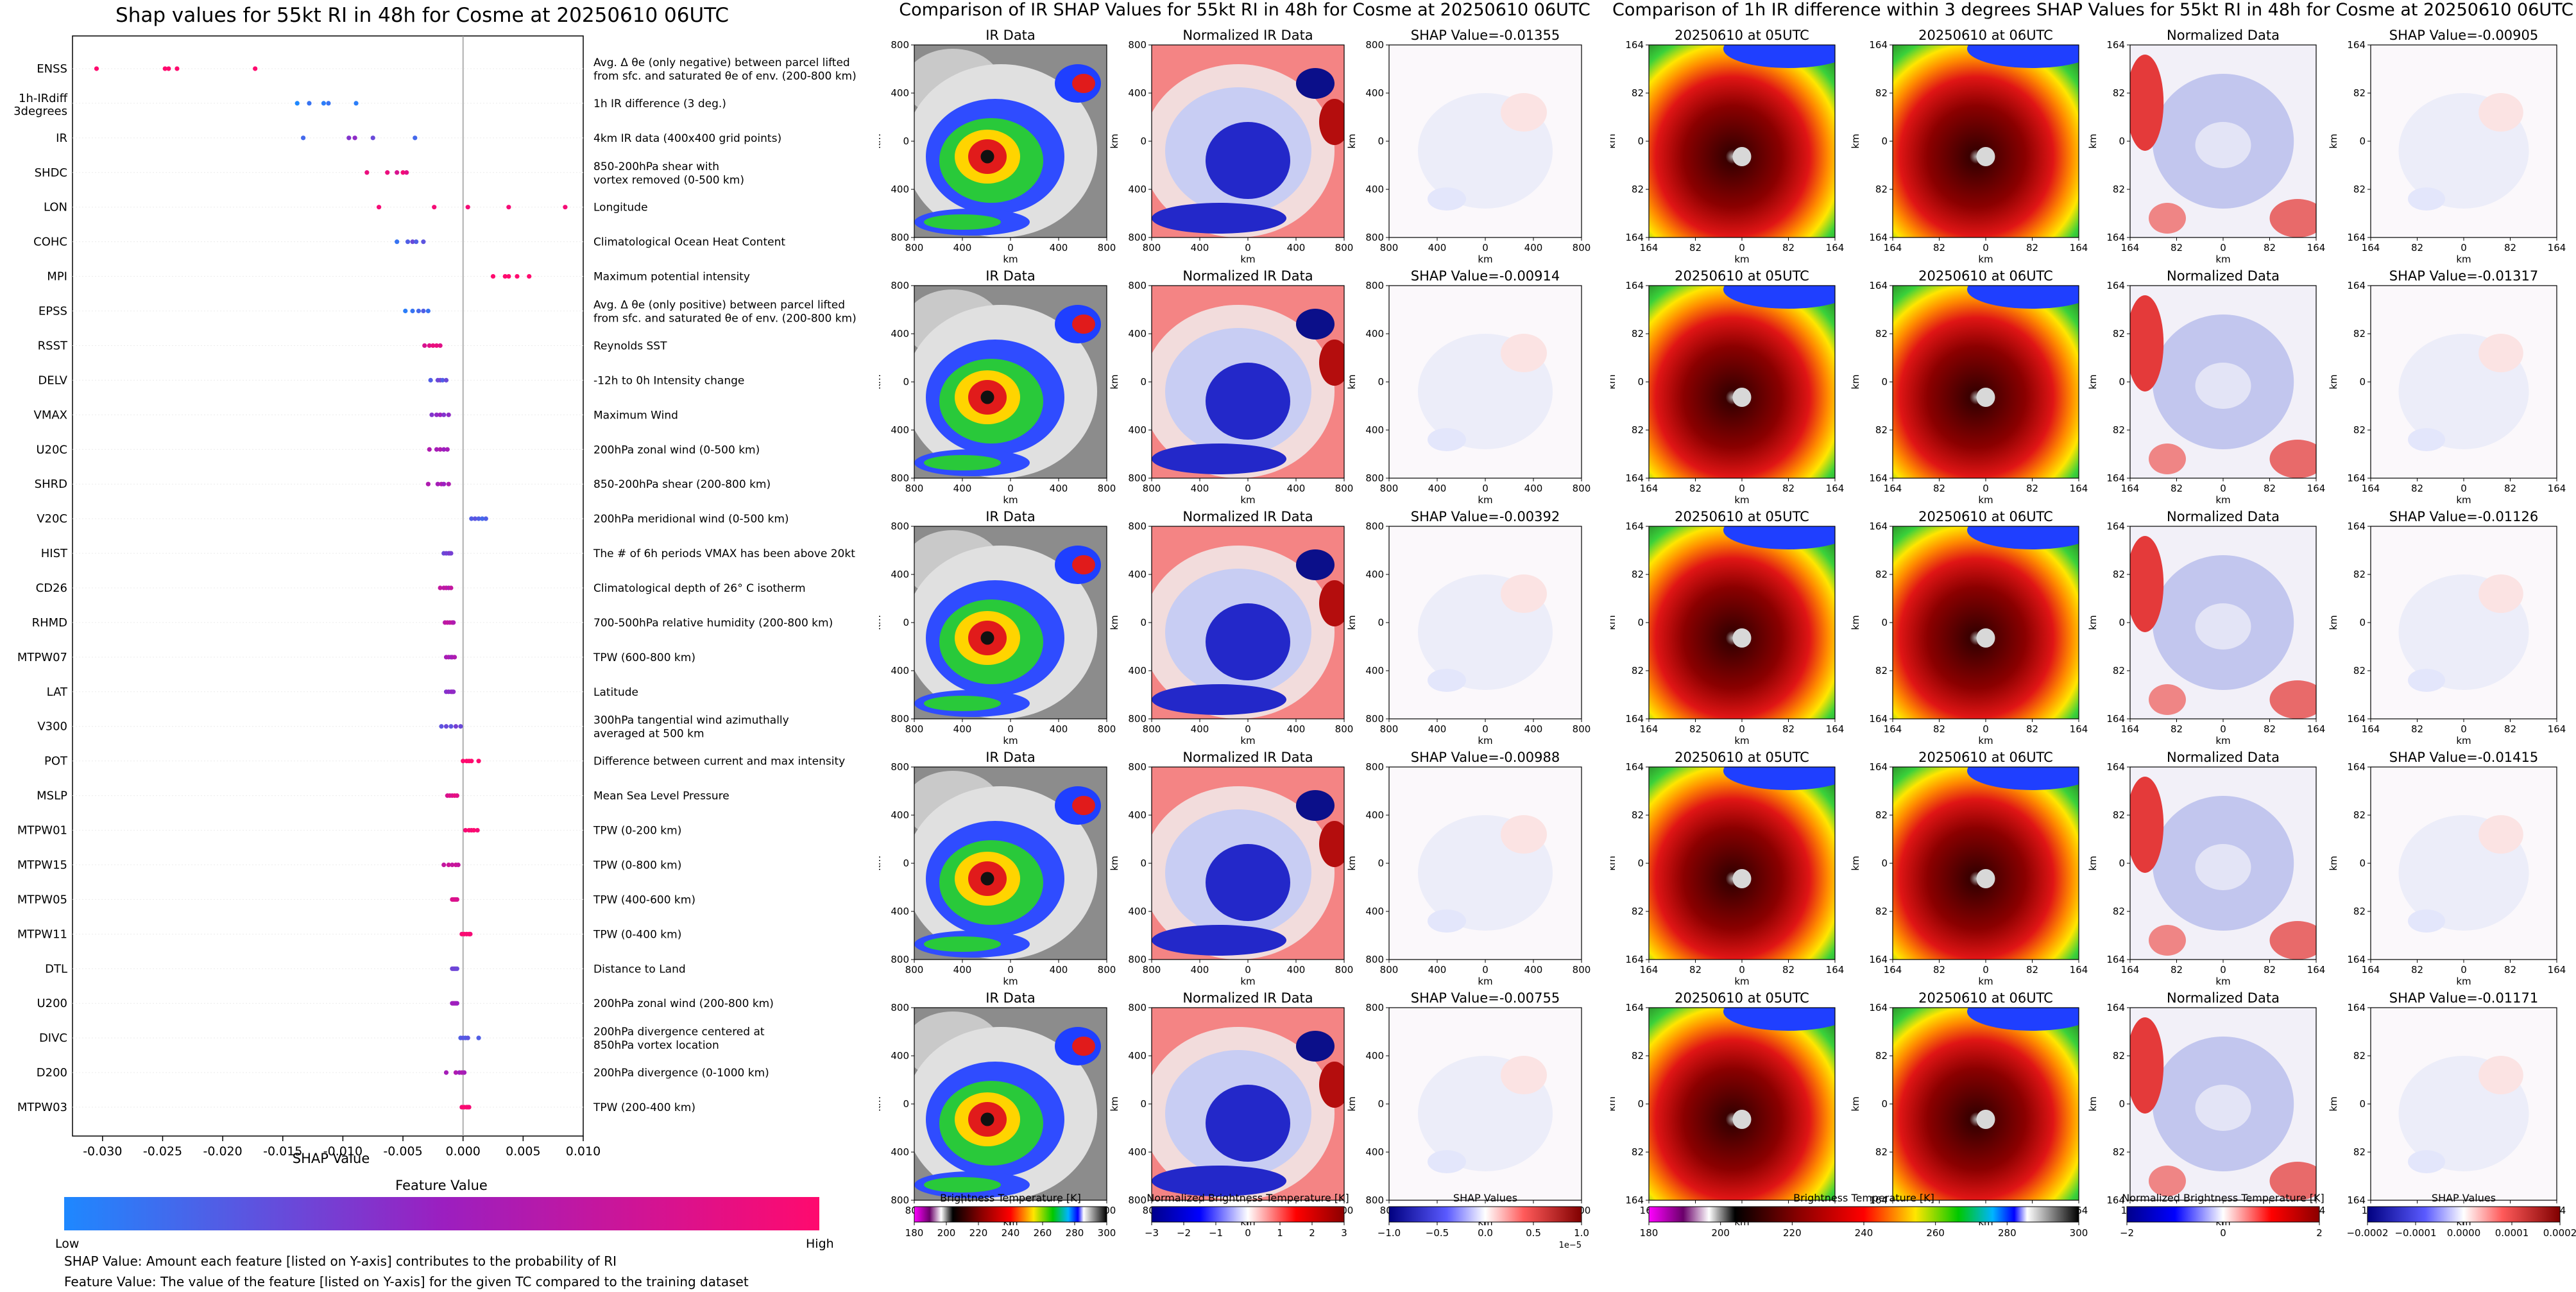 This screenshot has width=2576, height=1292. I want to click on colorbar-tick-label: 240, so click(1864, 1233).